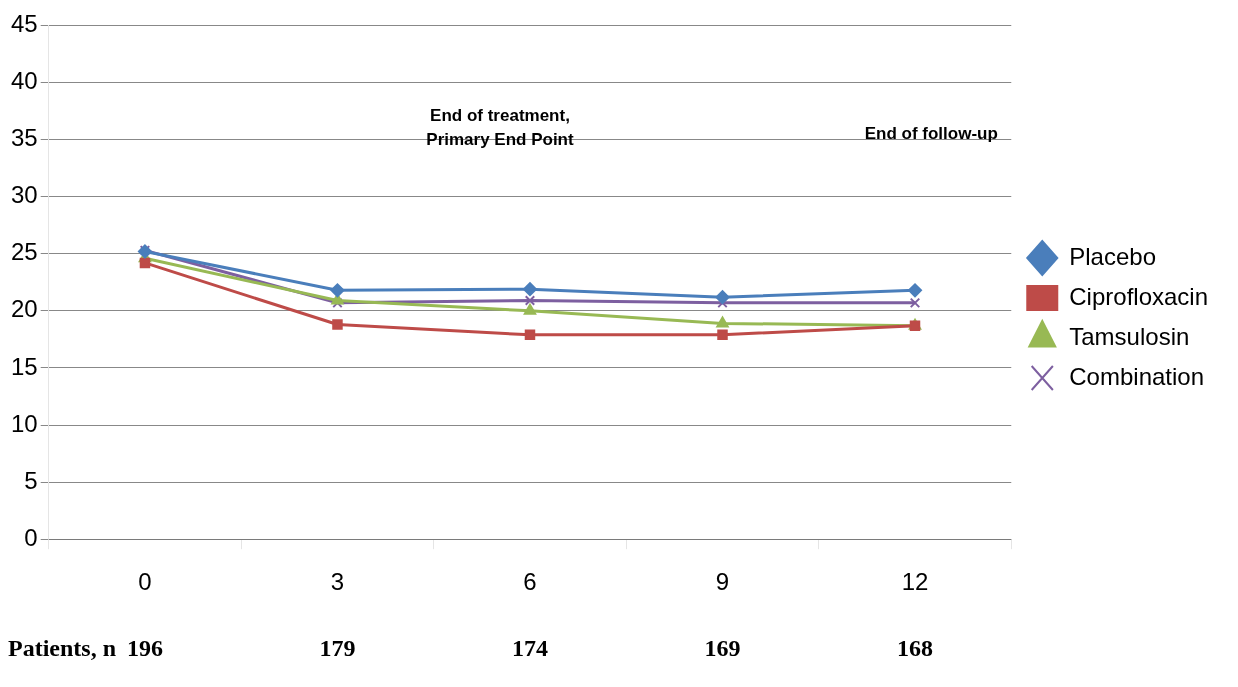  I want to click on x-tick-label: 9, so click(722, 582).